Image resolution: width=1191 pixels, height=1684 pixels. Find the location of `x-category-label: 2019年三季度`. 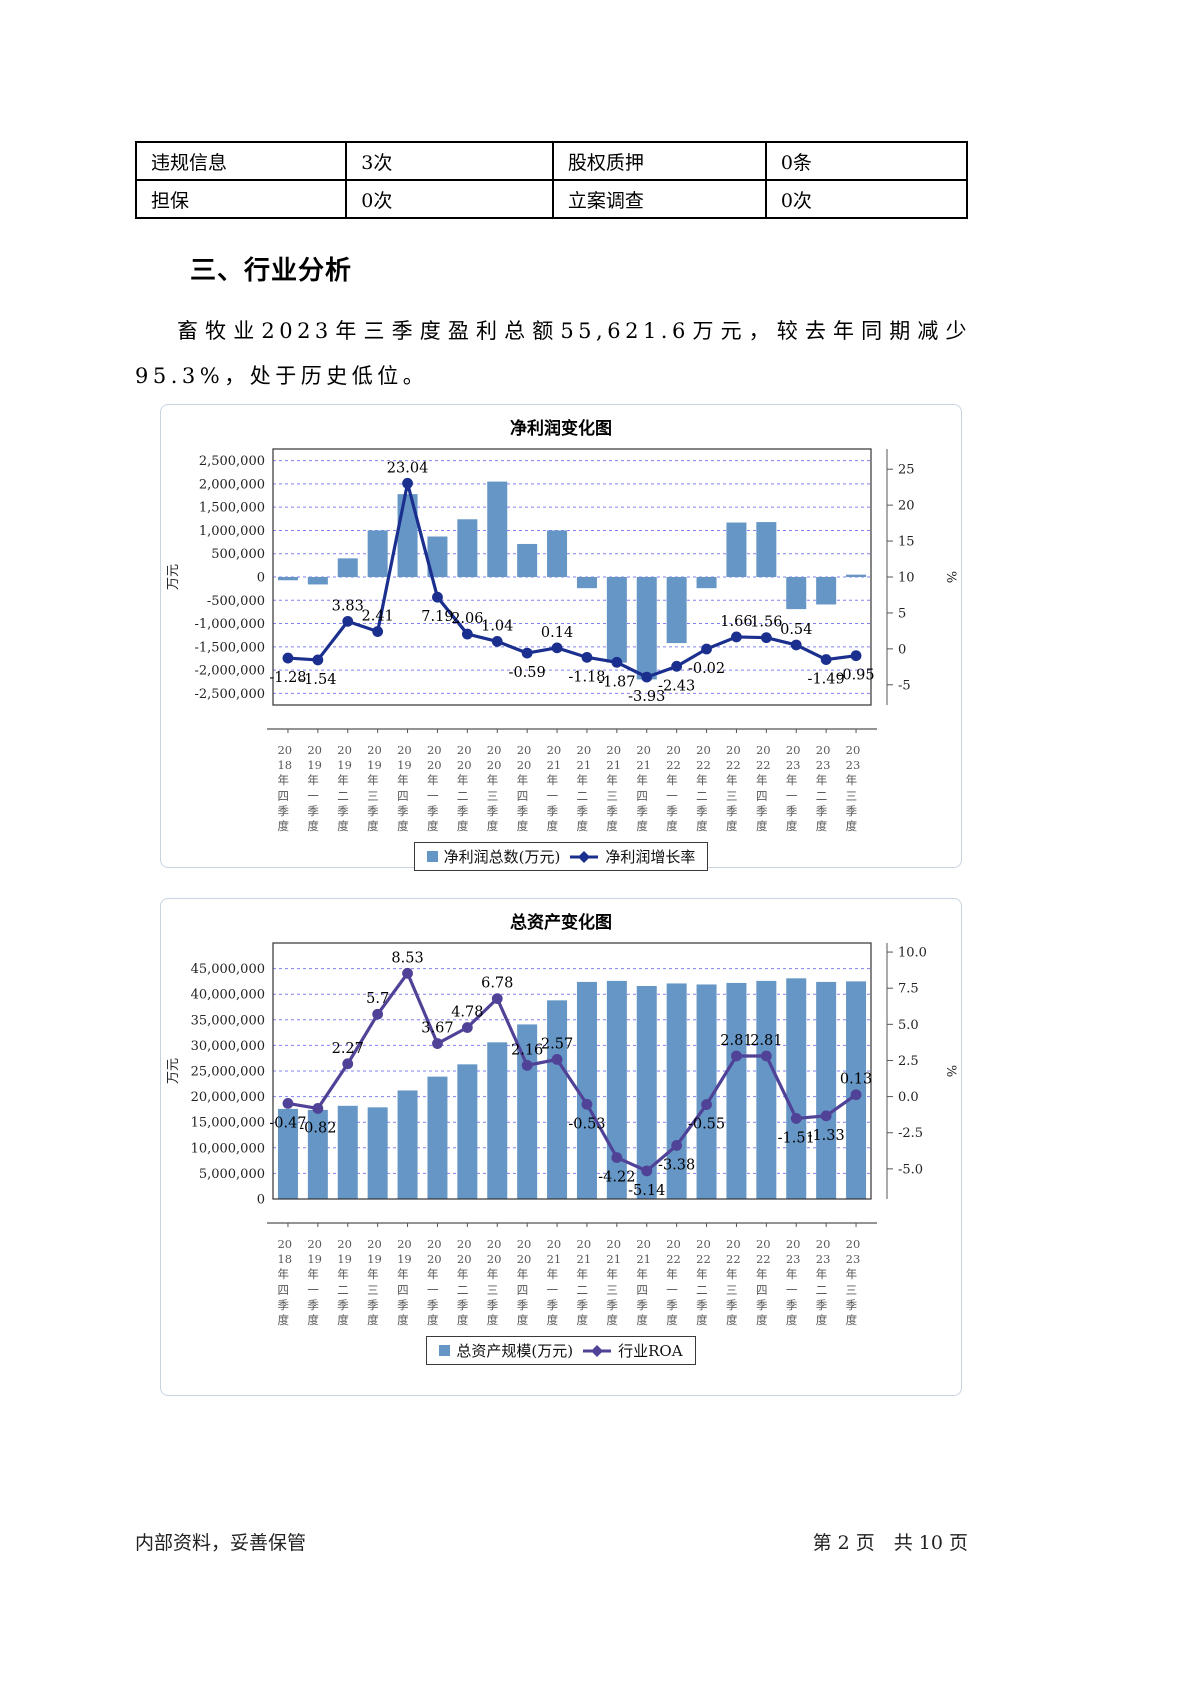

x-category-label: 2019年三季度 is located at coordinates (374, 788).